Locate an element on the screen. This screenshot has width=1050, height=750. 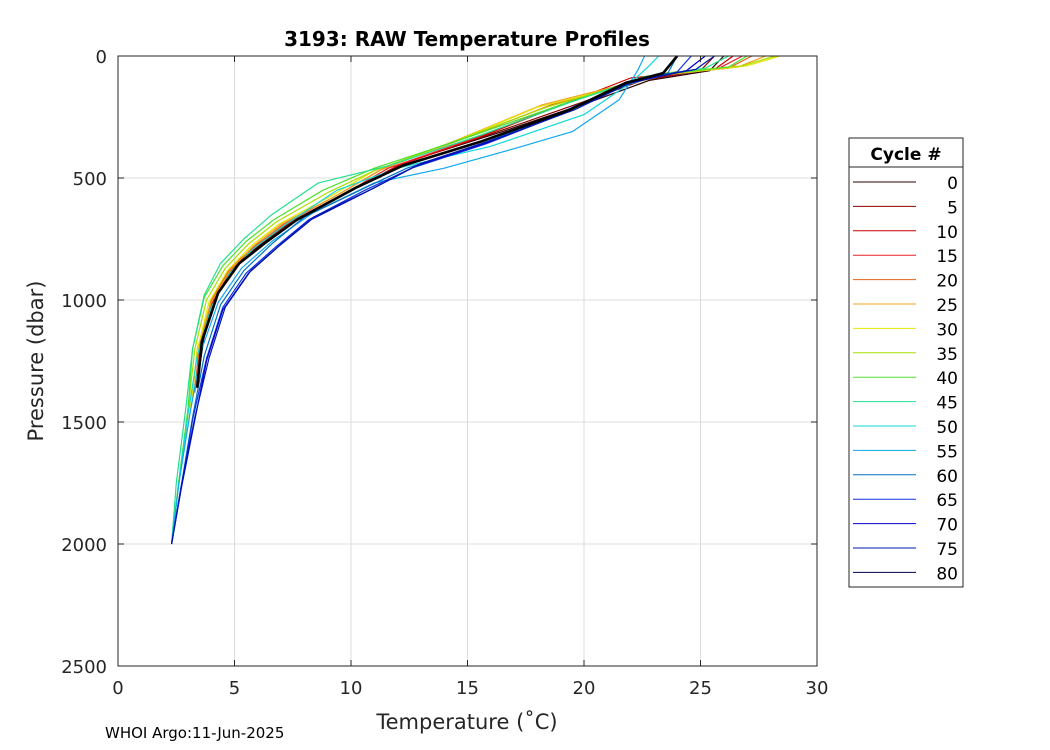
legend-label: 0 is located at coordinates (952, 184).